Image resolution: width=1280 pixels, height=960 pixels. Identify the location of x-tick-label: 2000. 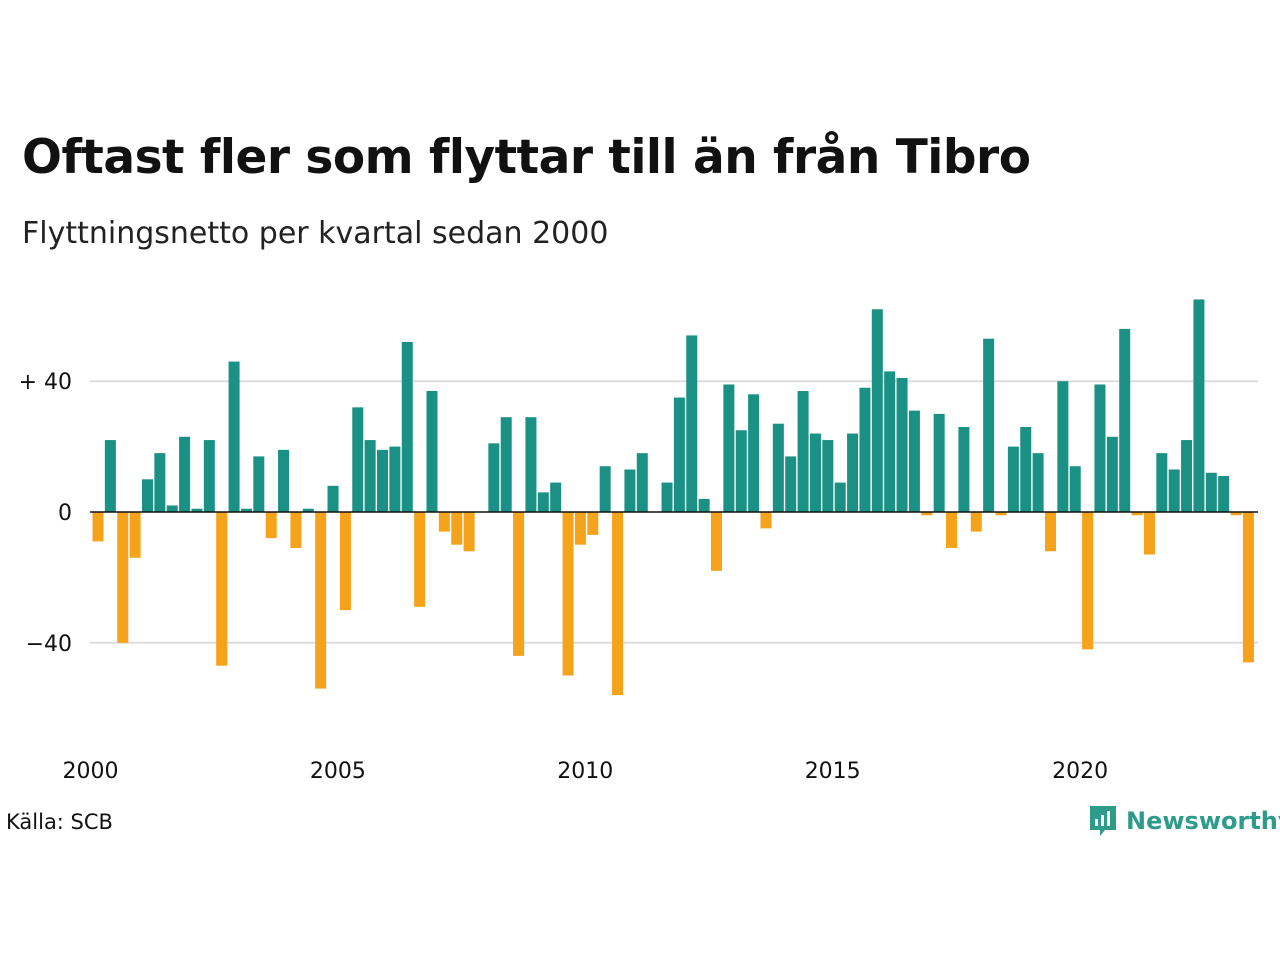
(91, 771).